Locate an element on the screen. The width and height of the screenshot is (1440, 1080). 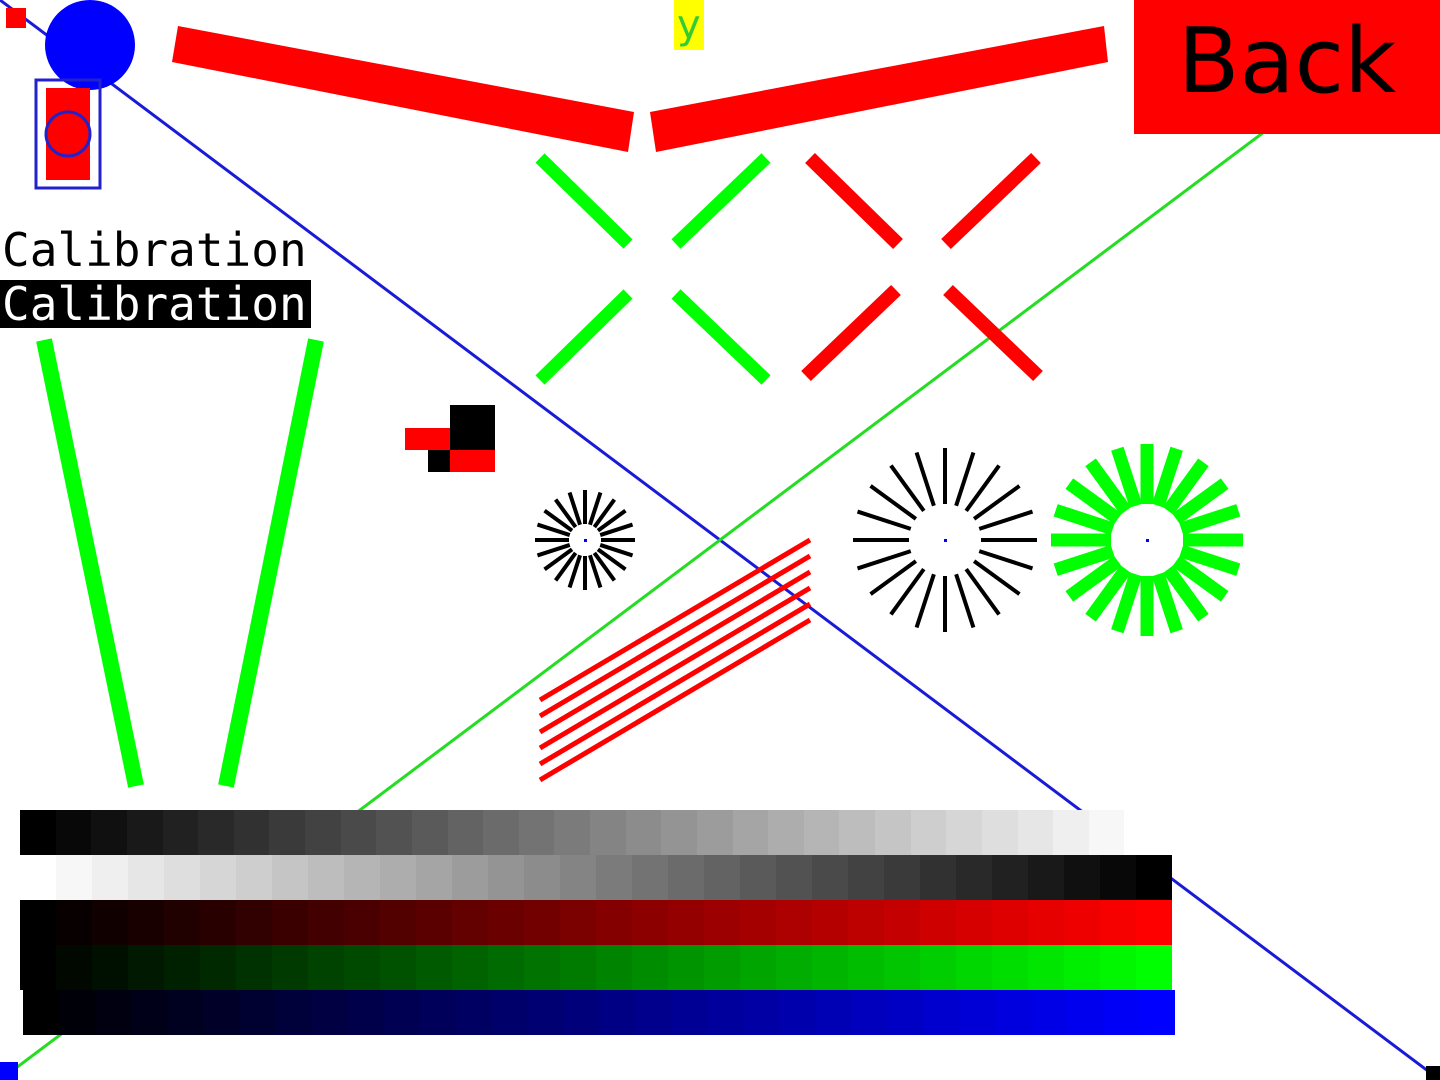
starburst-green is located at coordinates (1147, 540).